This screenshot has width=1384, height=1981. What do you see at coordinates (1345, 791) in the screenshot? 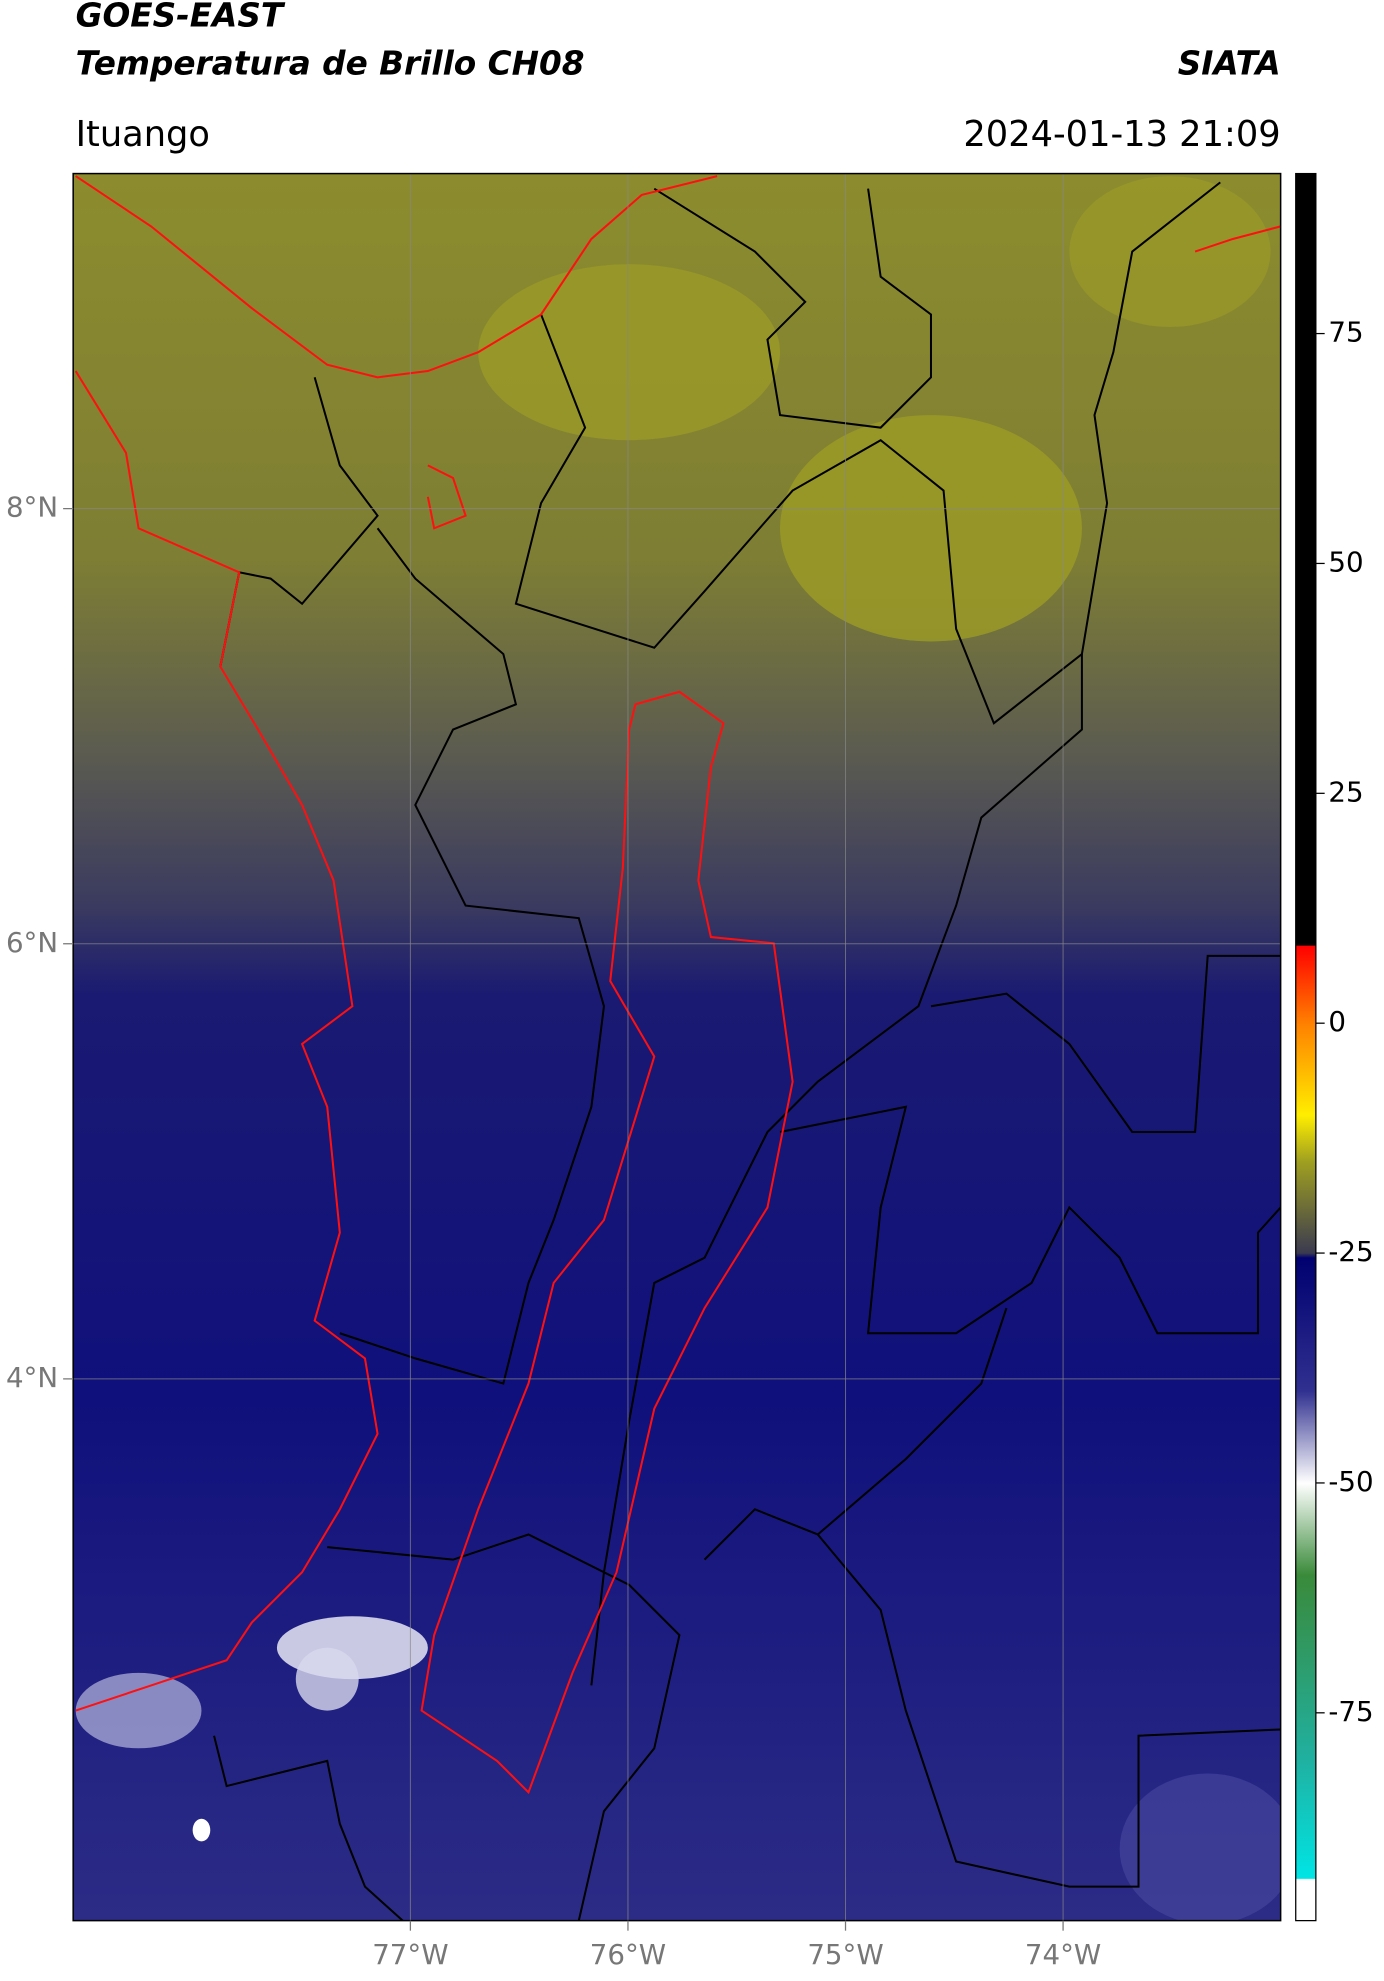
I see `colorbar-tick-label: 25` at bounding box center [1345, 791].